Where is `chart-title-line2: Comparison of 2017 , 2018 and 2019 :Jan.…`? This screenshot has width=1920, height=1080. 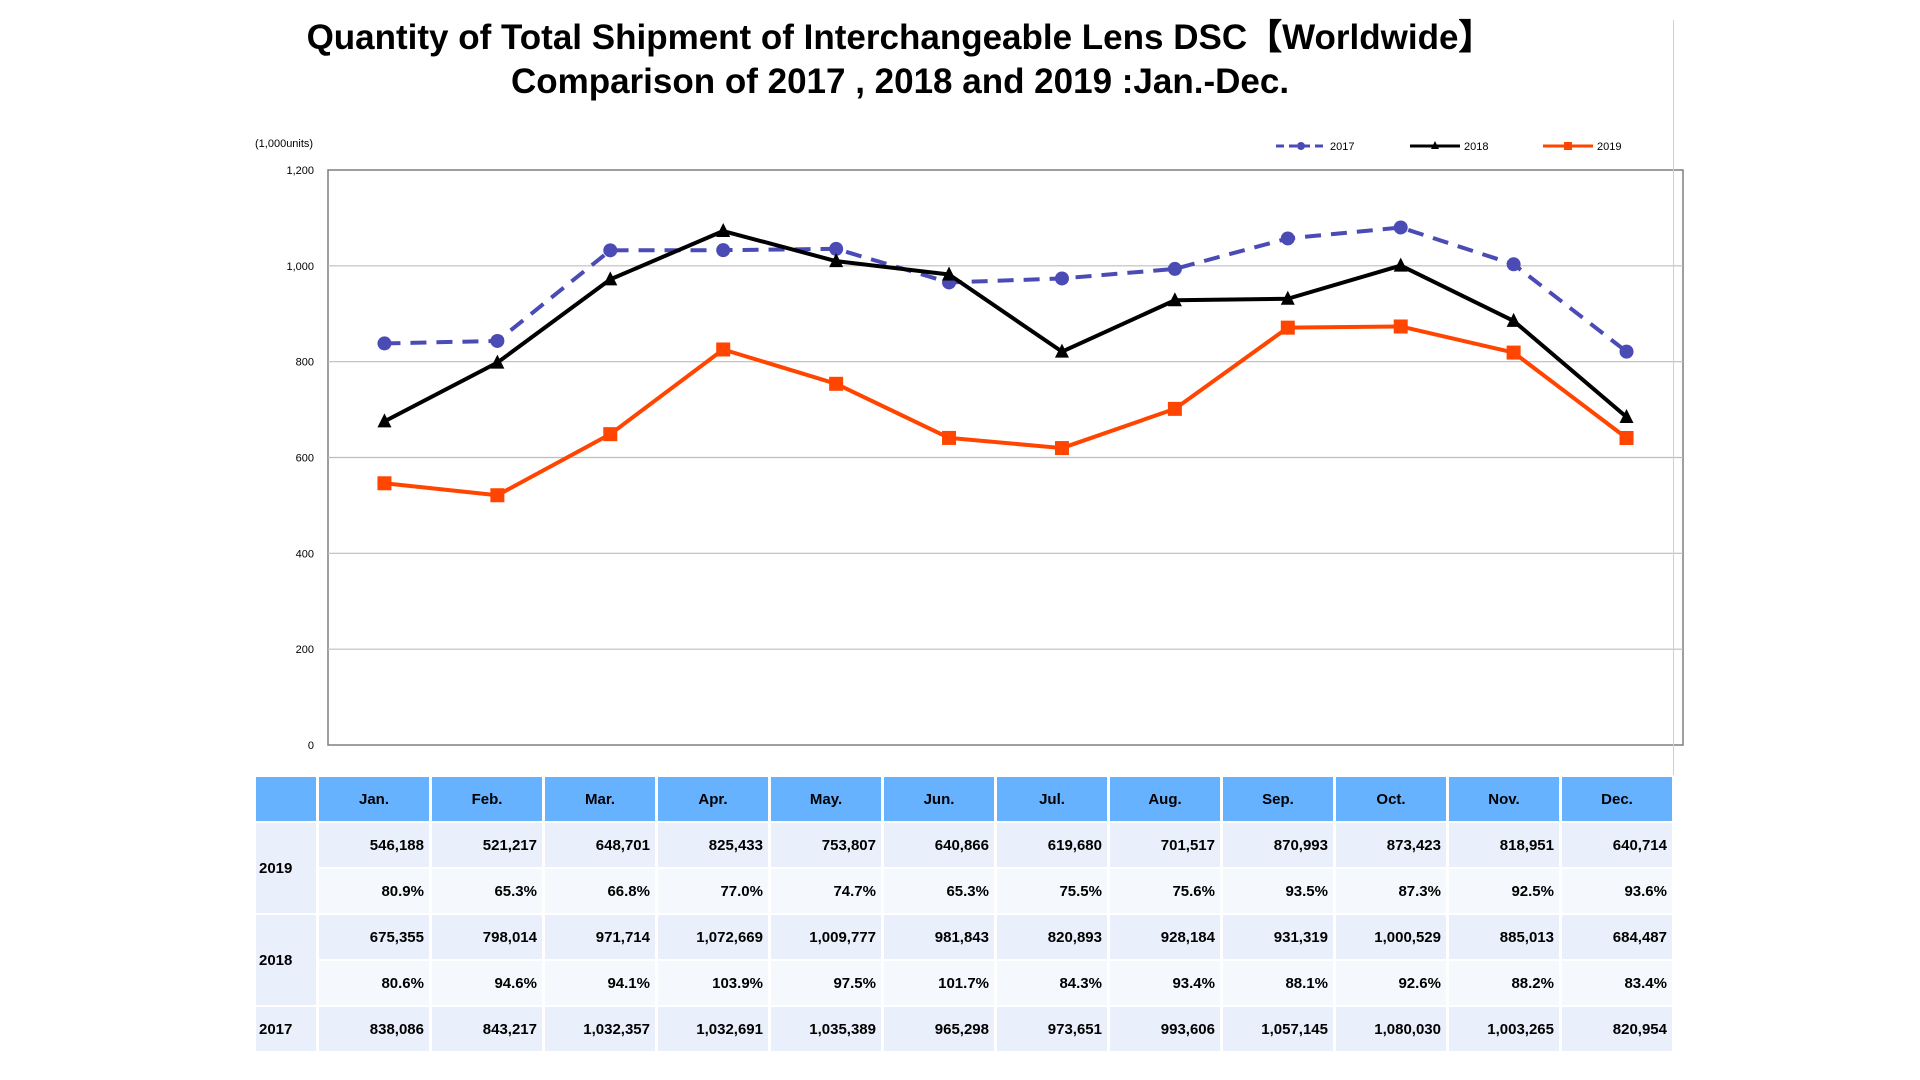
chart-title-line2: Comparison of 2017 , 2018 and 2019 :Jan.… is located at coordinates (900, 81).